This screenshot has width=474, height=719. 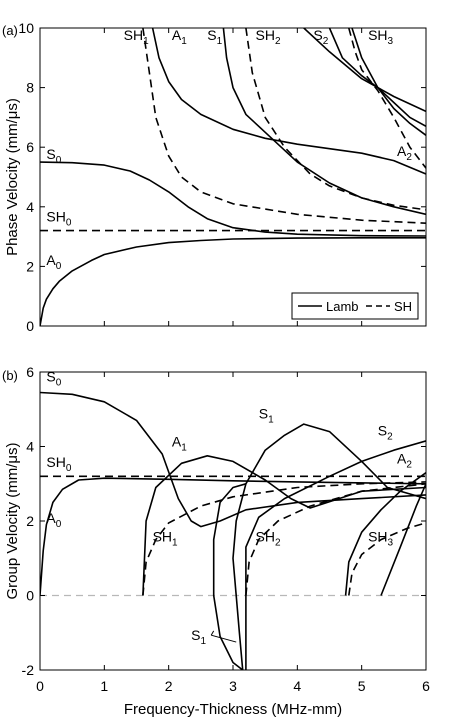 I want to click on series-s1-backward-line, so click(x=229, y=576).